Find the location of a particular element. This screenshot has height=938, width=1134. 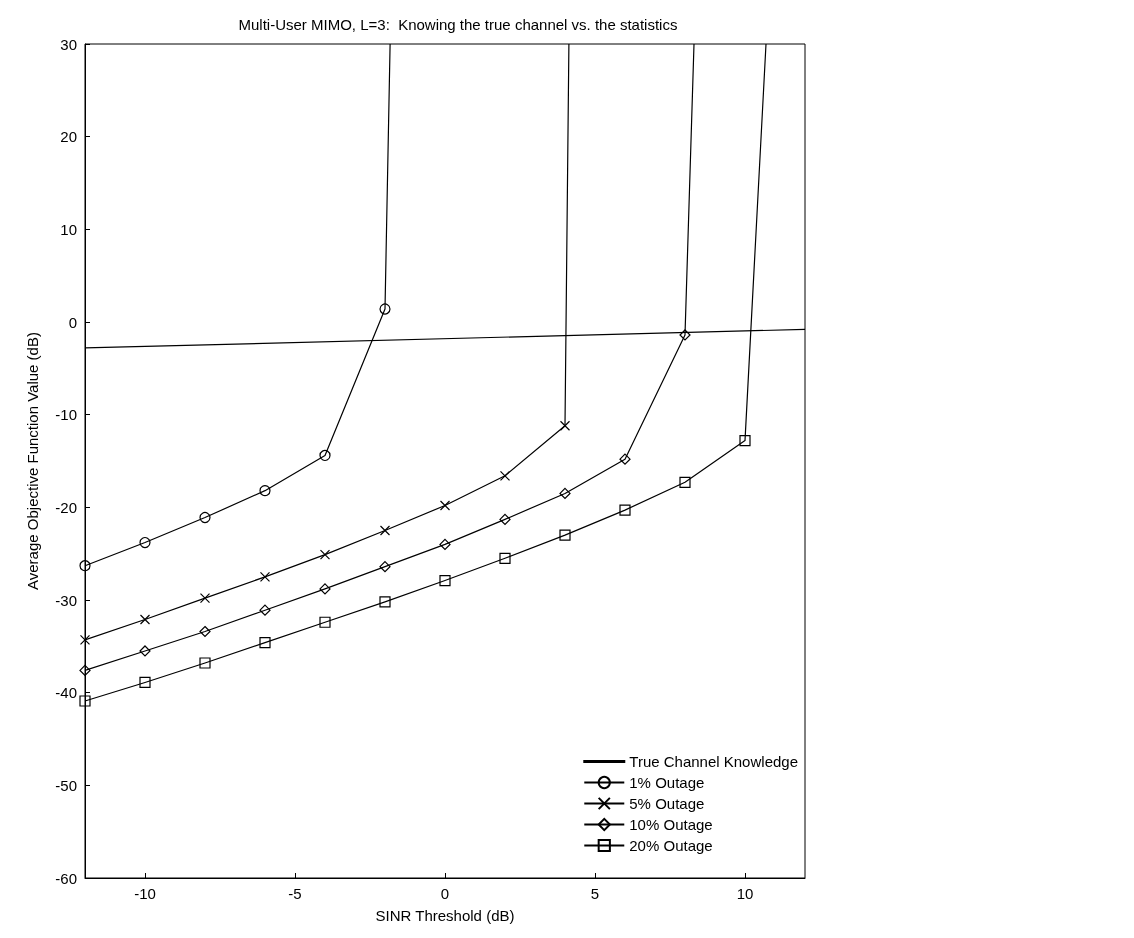

y-tick-label: 20 is located at coordinates (68, 137).